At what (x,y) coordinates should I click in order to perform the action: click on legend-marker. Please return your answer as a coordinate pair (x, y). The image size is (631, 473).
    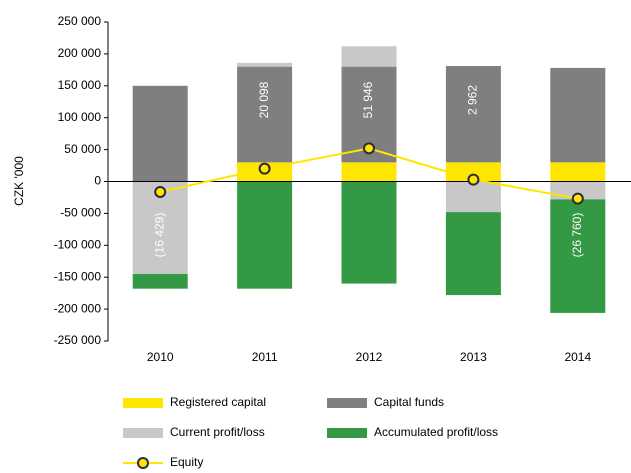
    Looking at the image, I should click on (143, 463).